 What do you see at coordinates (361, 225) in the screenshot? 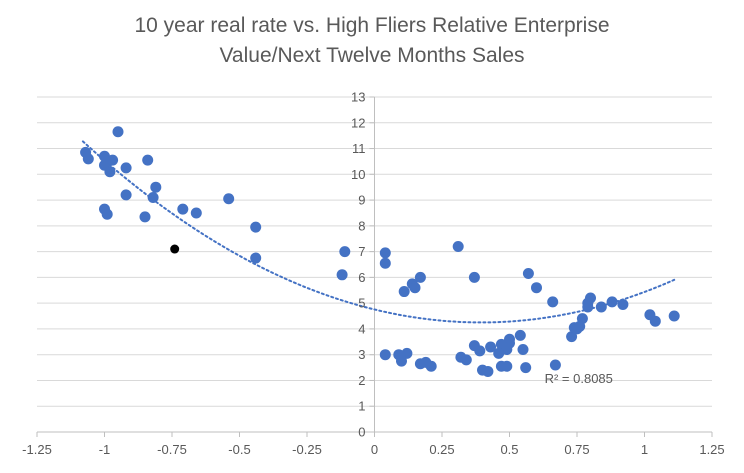
I see `y-tick-label: 8` at bounding box center [361, 225].